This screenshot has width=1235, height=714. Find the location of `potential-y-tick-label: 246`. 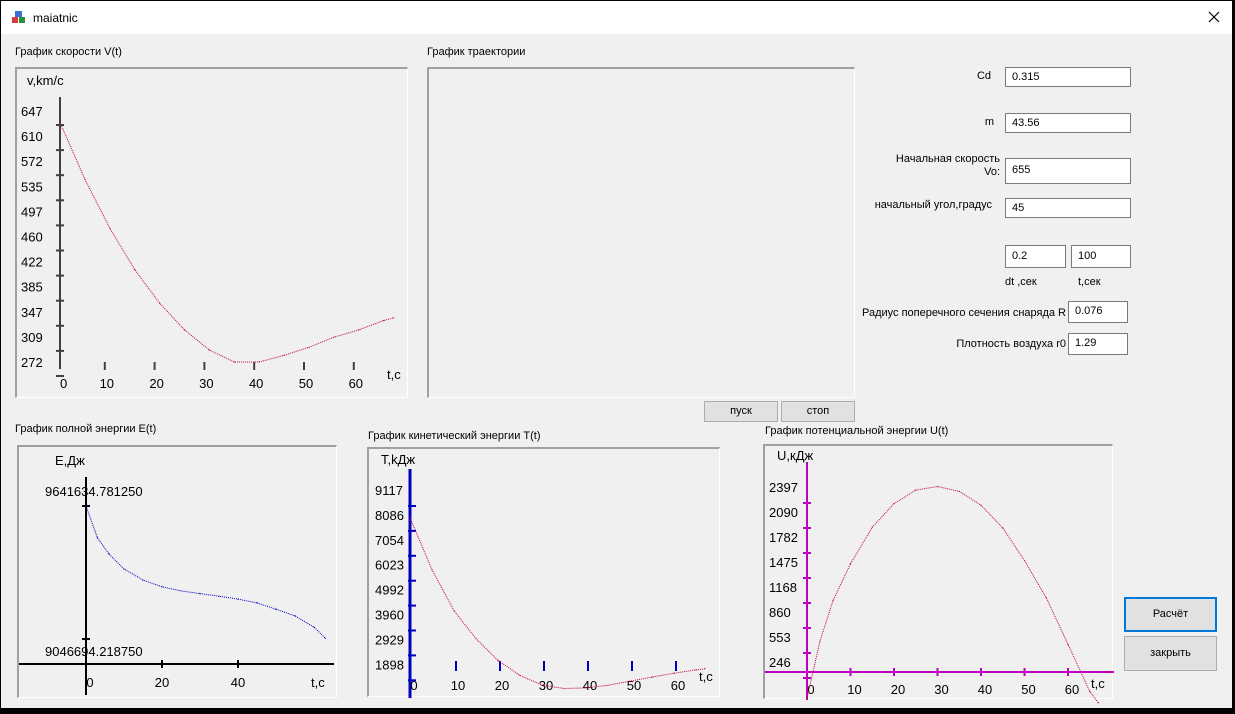

potential-y-tick-label: 246 is located at coordinates (780, 662).